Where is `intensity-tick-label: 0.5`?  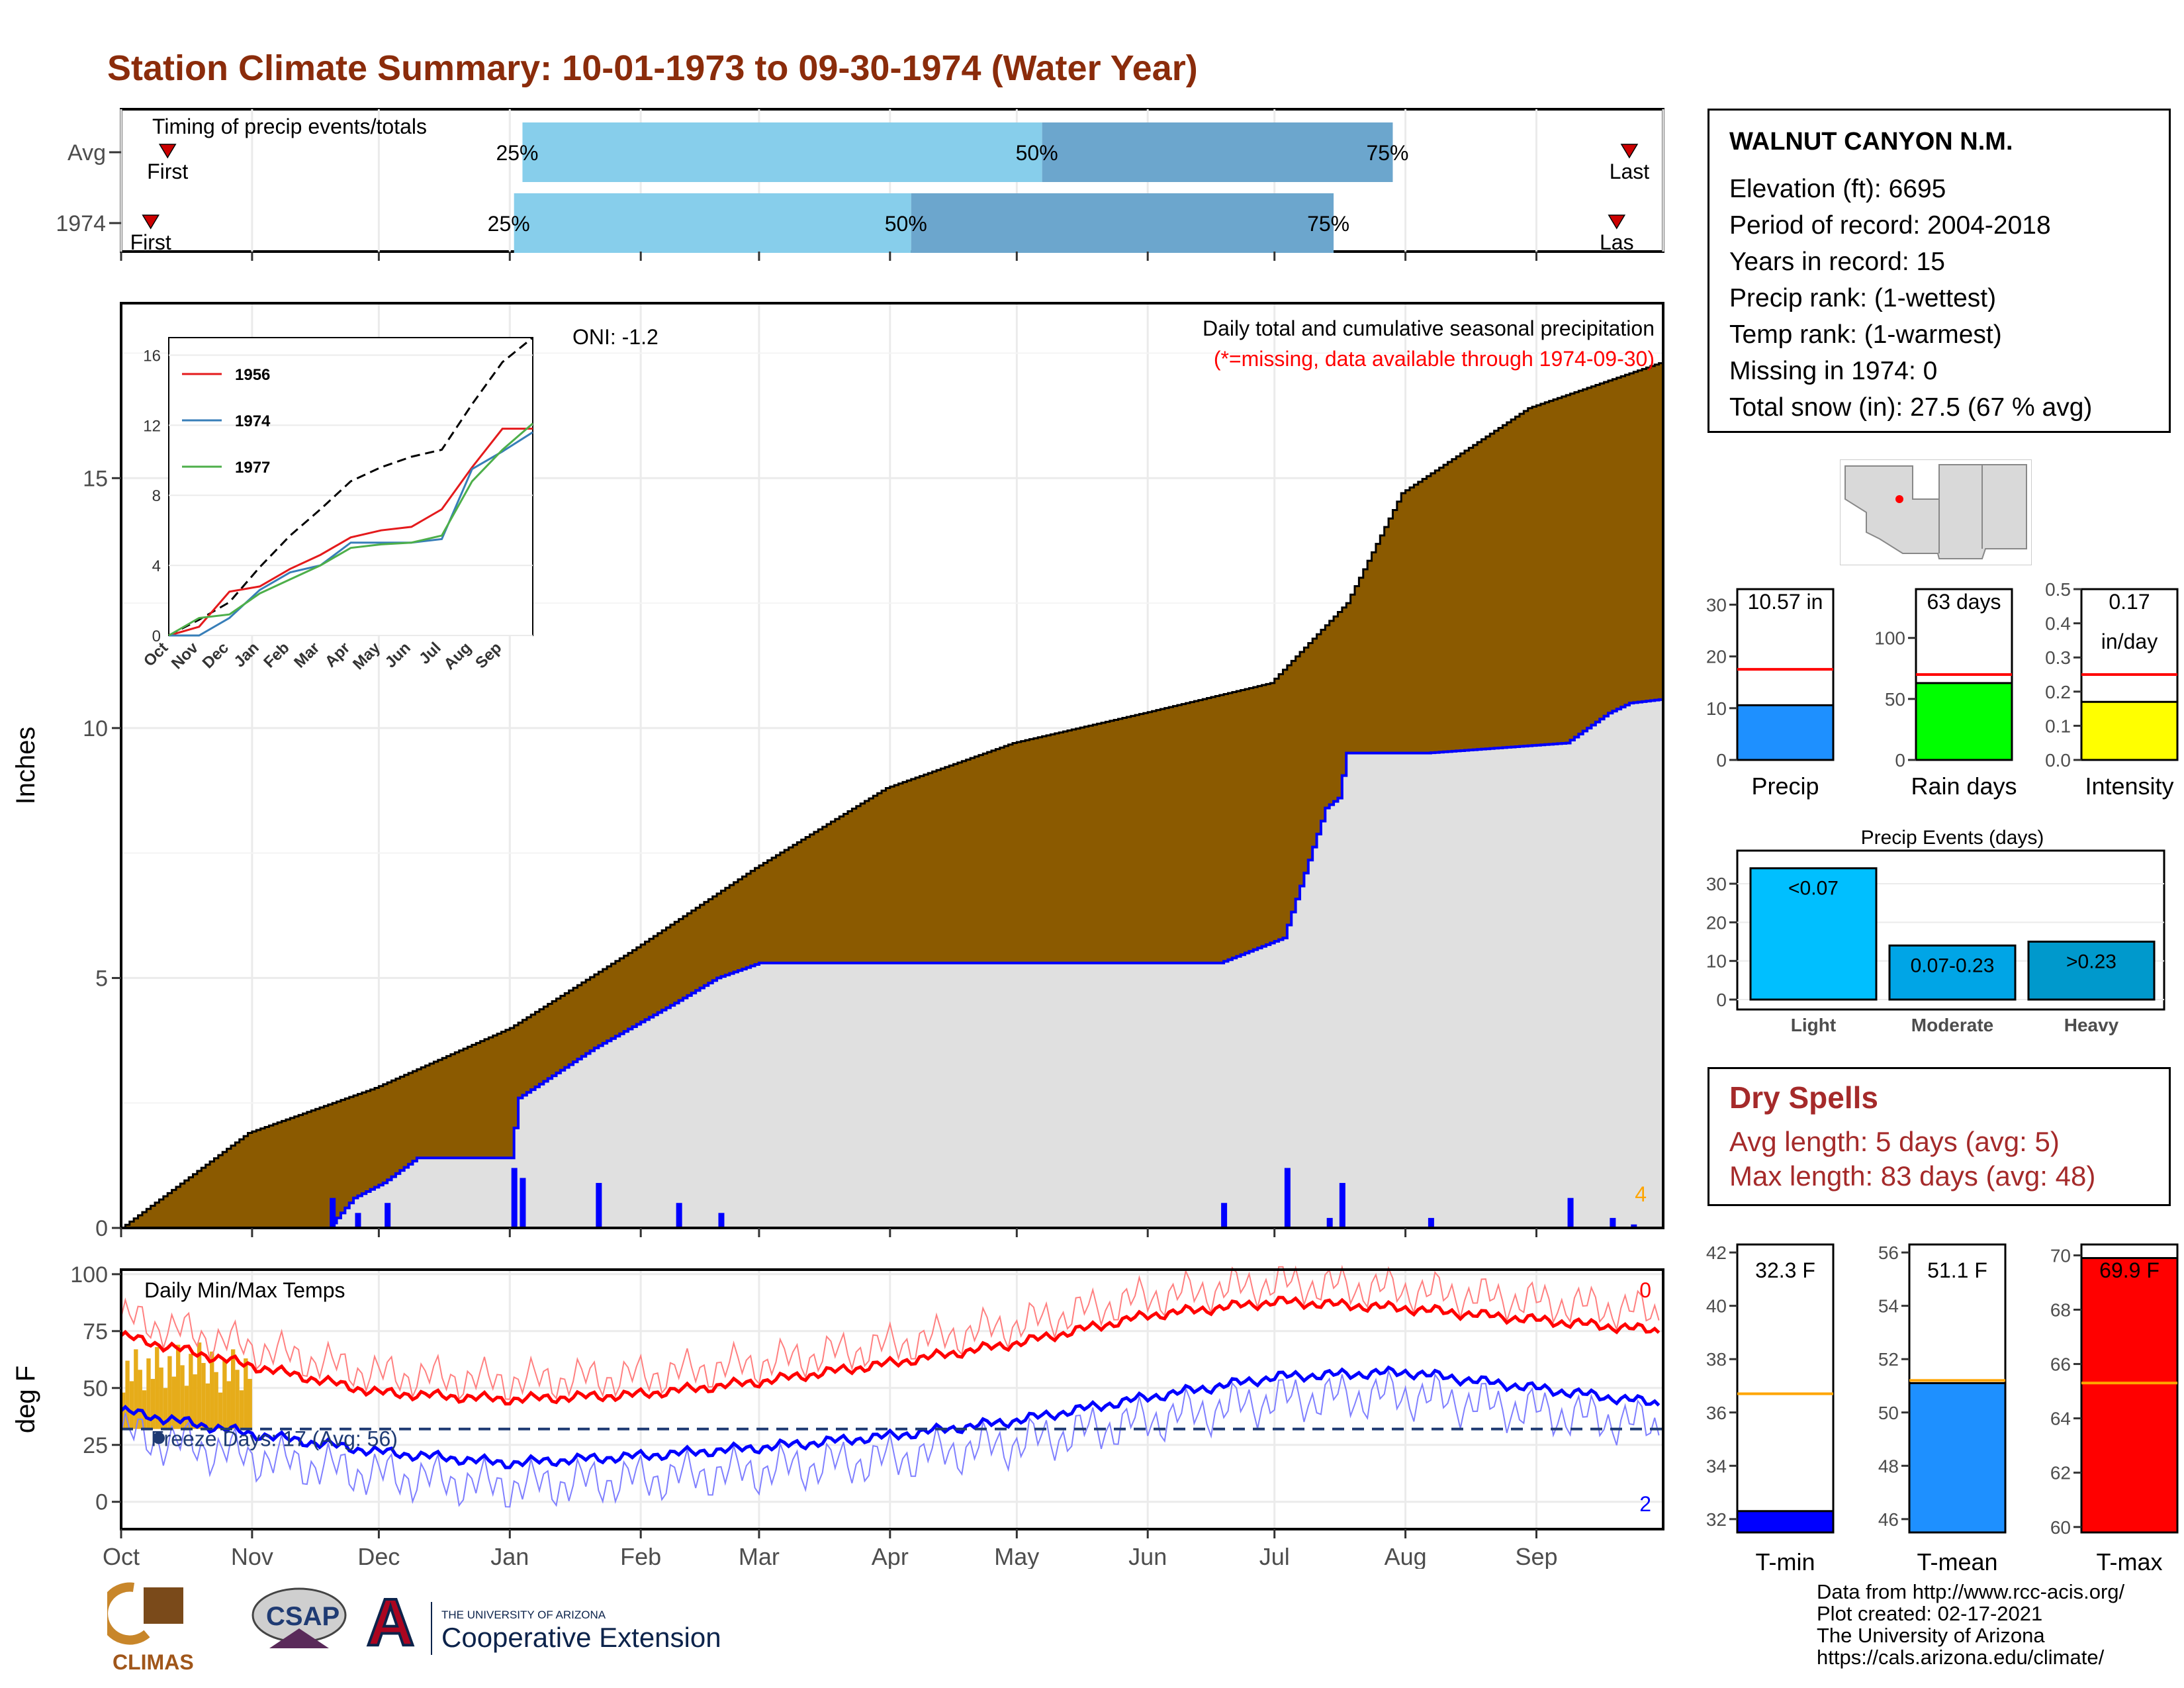 intensity-tick-label: 0.5 is located at coordinates (2058, 589).